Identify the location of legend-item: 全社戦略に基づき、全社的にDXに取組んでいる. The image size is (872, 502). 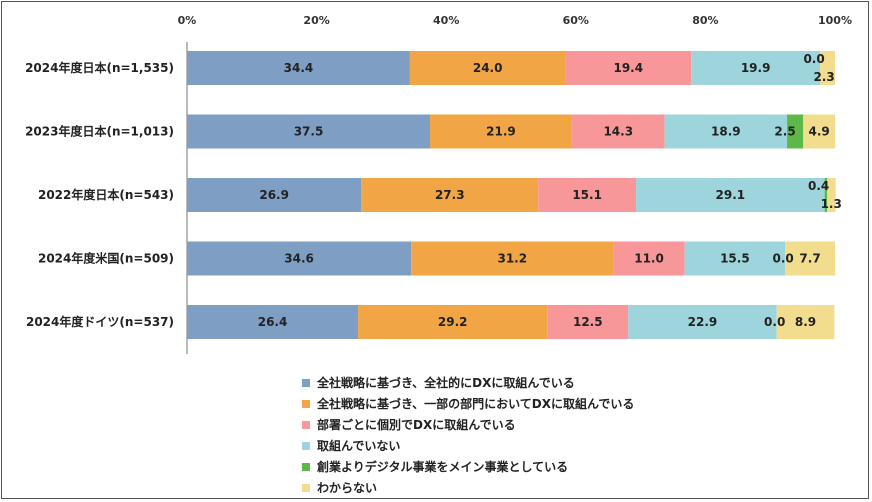
(468, 382).